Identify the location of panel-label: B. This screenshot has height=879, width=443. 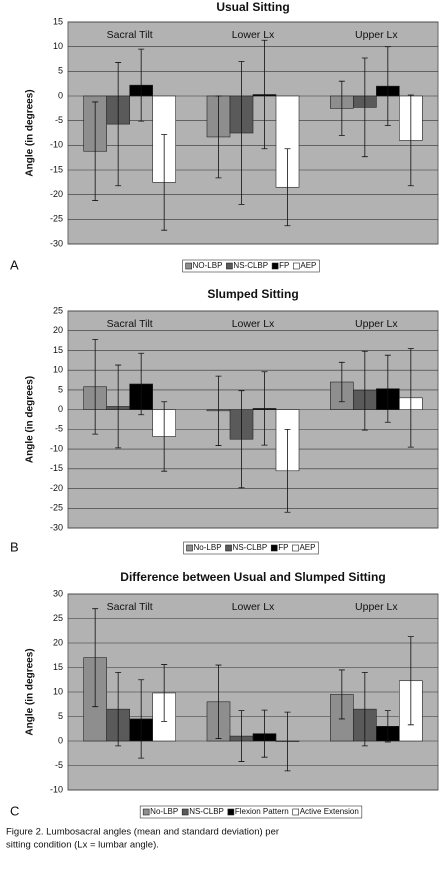
(14, 546).